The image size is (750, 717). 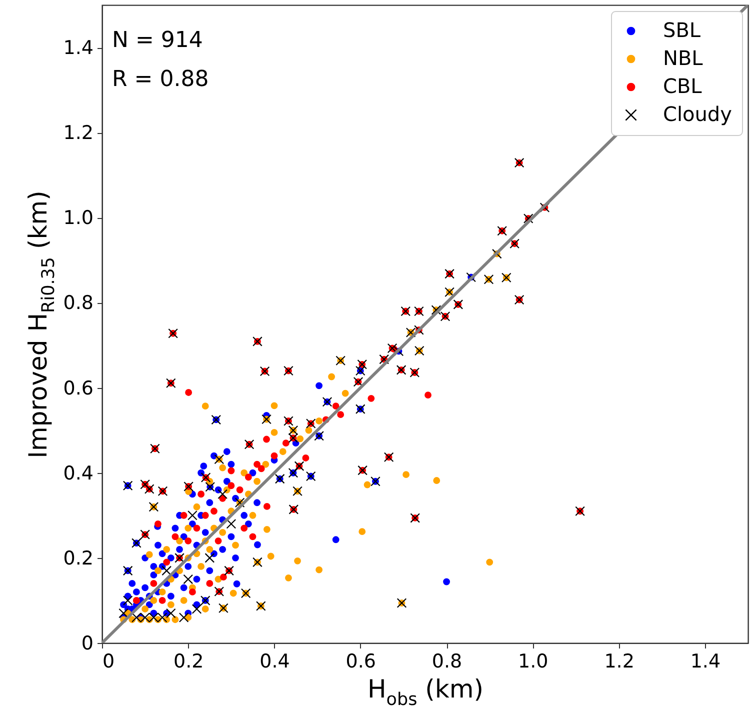 I want to click on y-tick-label: 0, so click(x=87, y=643).